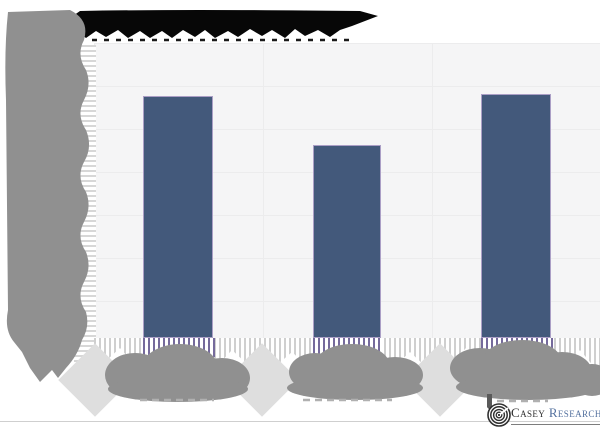 The image size is (600, 433). Describe the element at coordinates (217, 24) in the screenshot. I see `title-ink-blob` at that location.